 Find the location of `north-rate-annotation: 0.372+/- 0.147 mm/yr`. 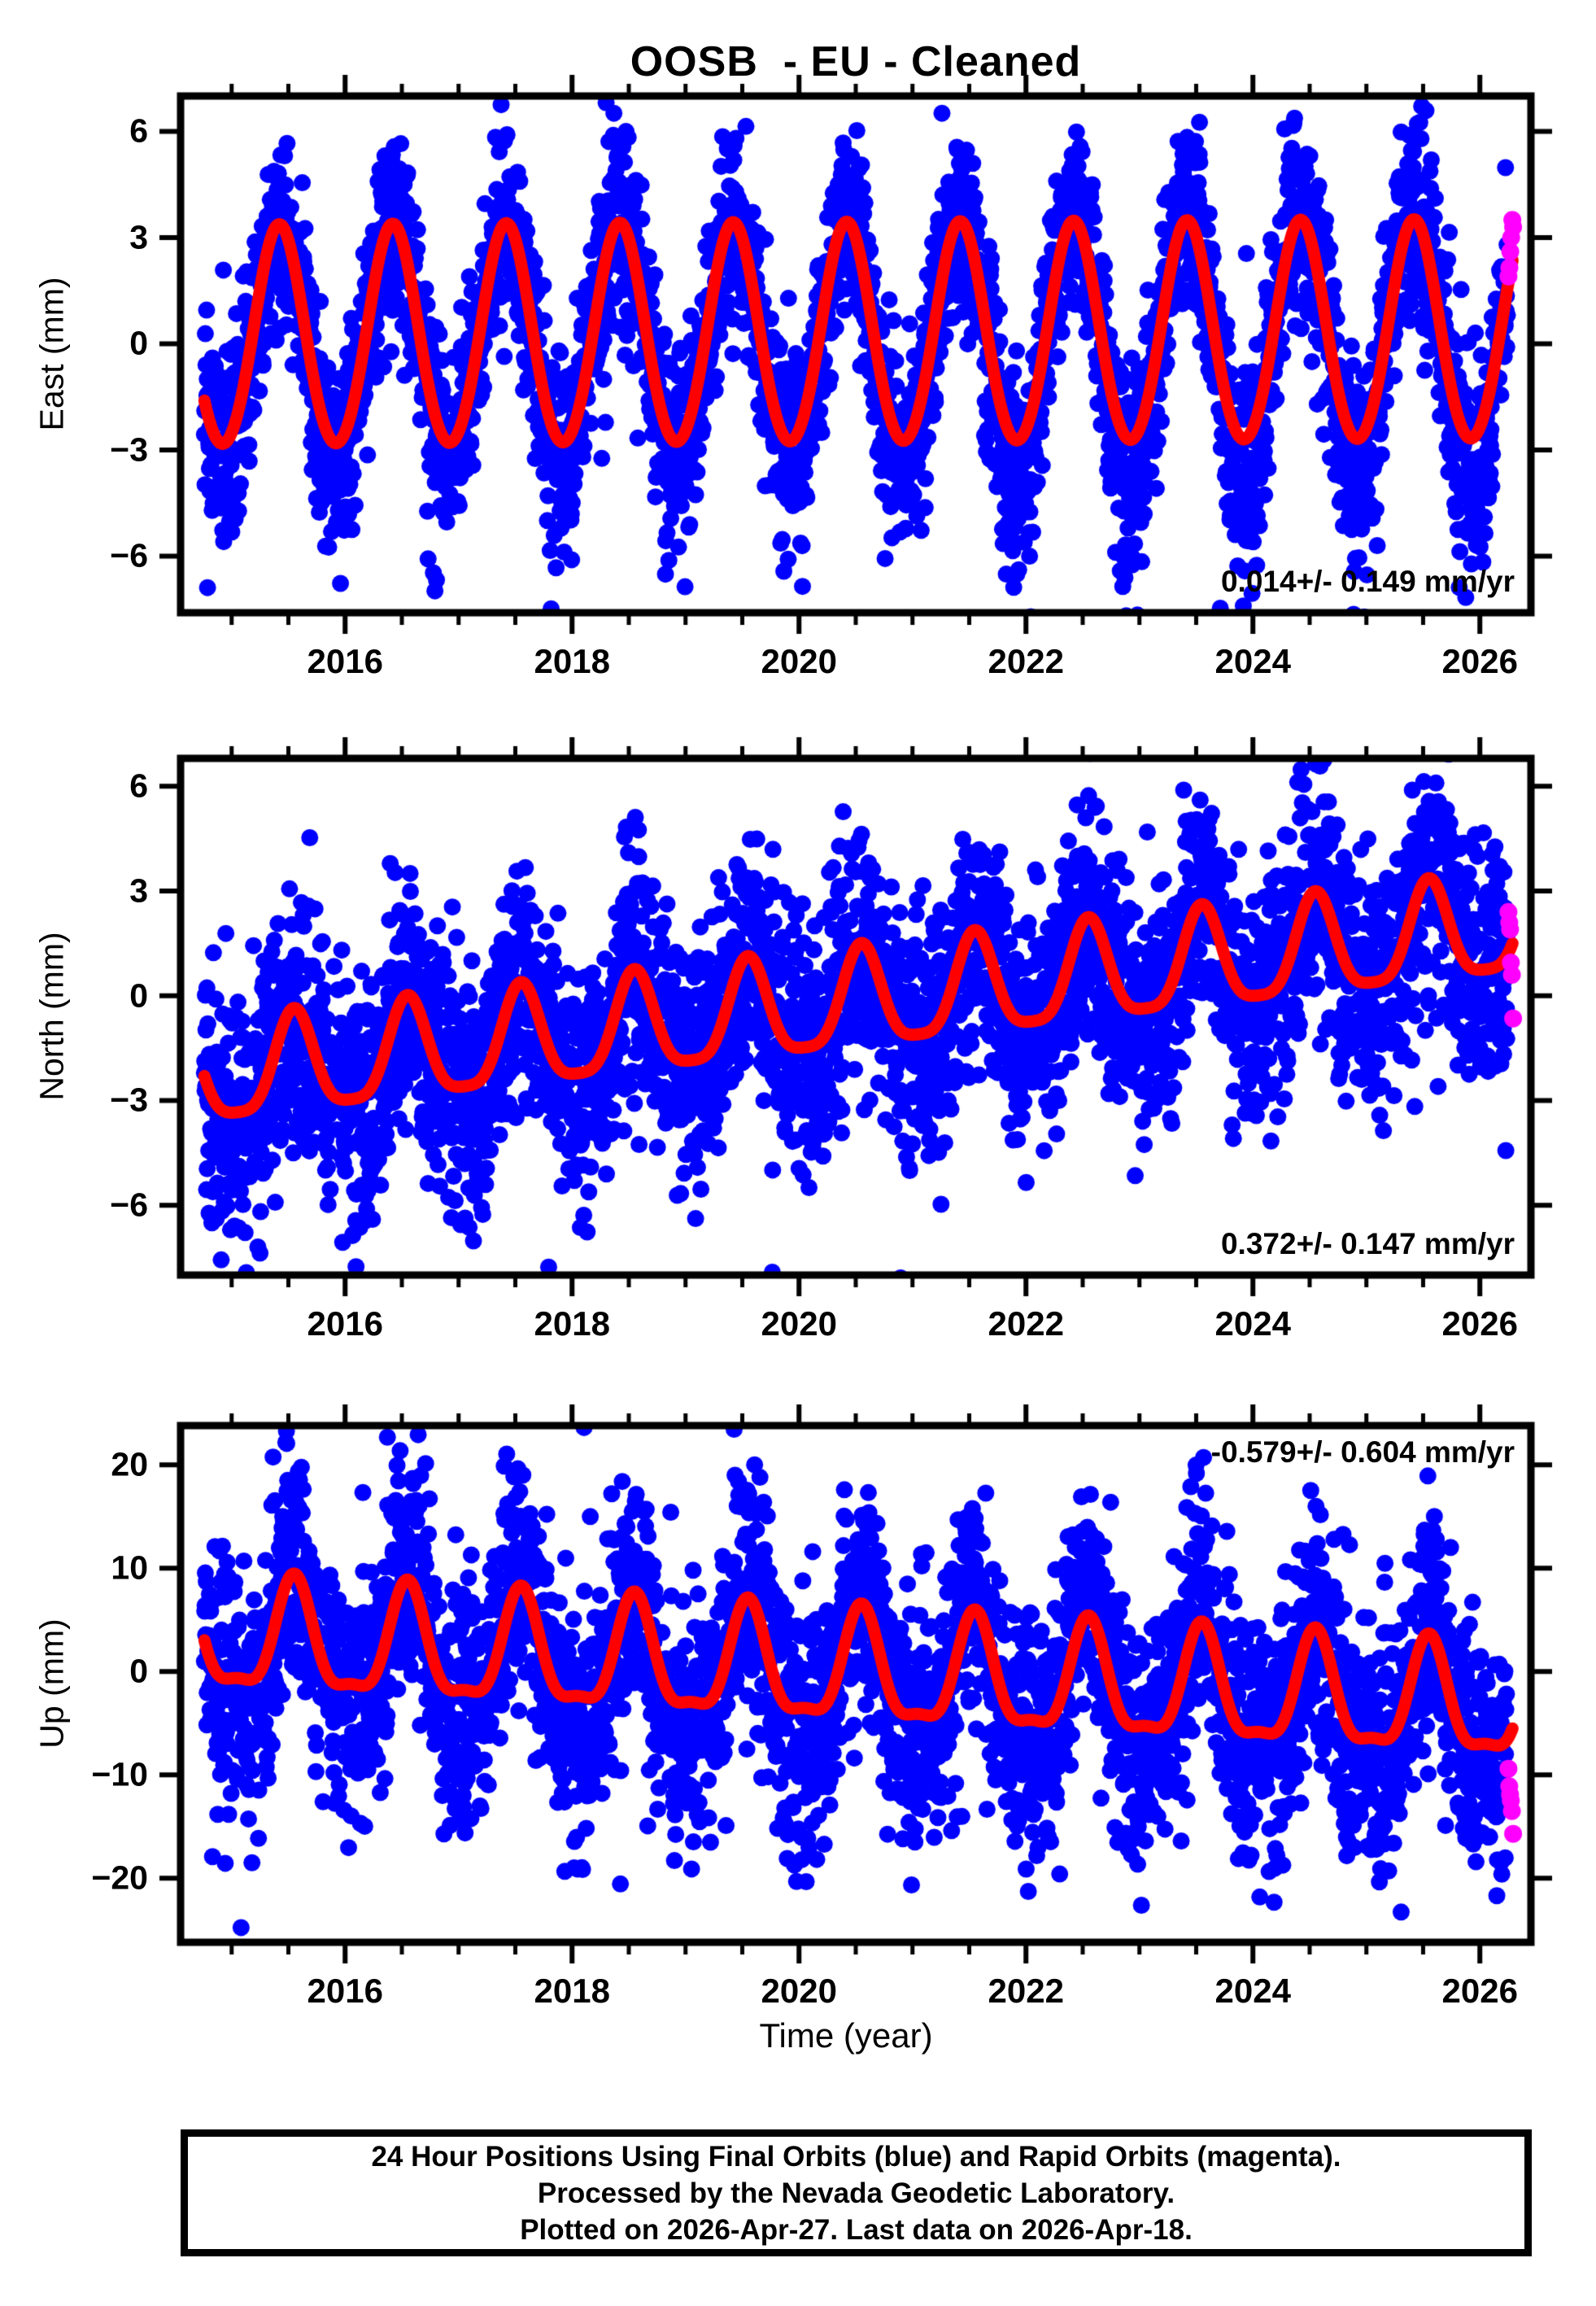

north-rate-annotation: 0.372+/- 0.147 mm/yr is located at coordinates (1367, 1243).